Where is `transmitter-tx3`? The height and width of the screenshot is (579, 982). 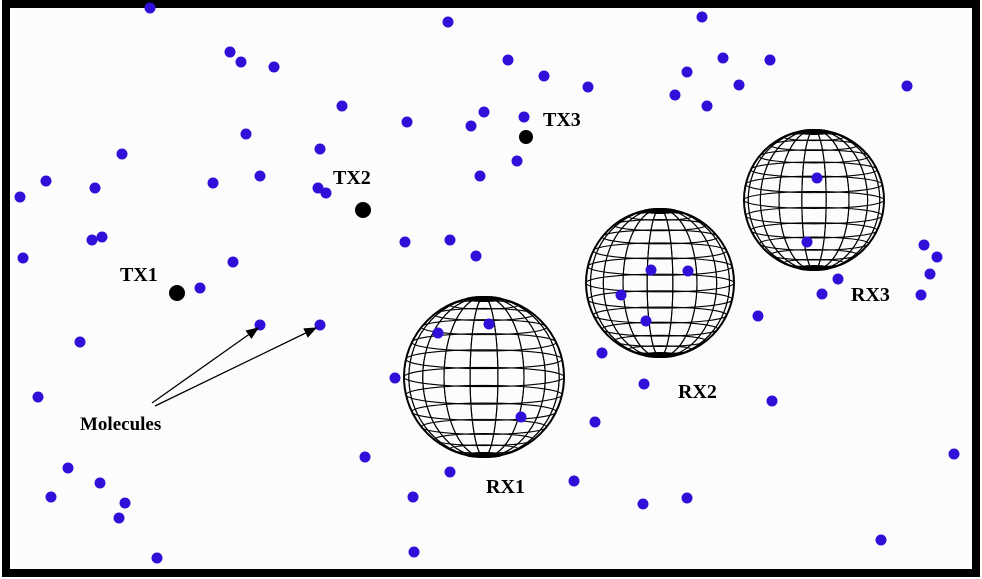 transmitter-tx3 is located at coordinates (526, 137).